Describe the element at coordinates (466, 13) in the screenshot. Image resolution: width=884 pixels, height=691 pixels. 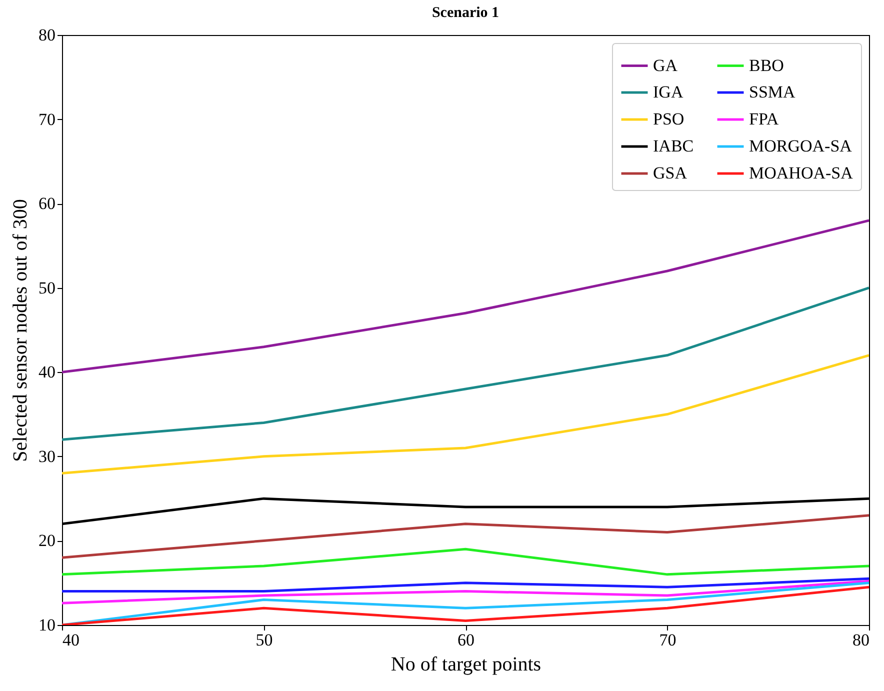
I see `chart-title: Scenario 1` at that location.